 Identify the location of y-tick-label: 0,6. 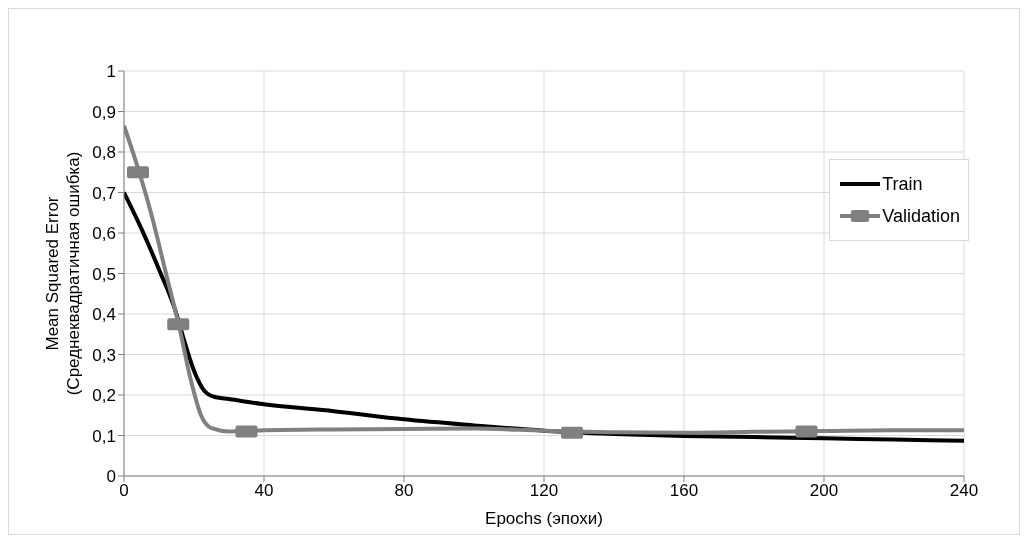
(104, 234).